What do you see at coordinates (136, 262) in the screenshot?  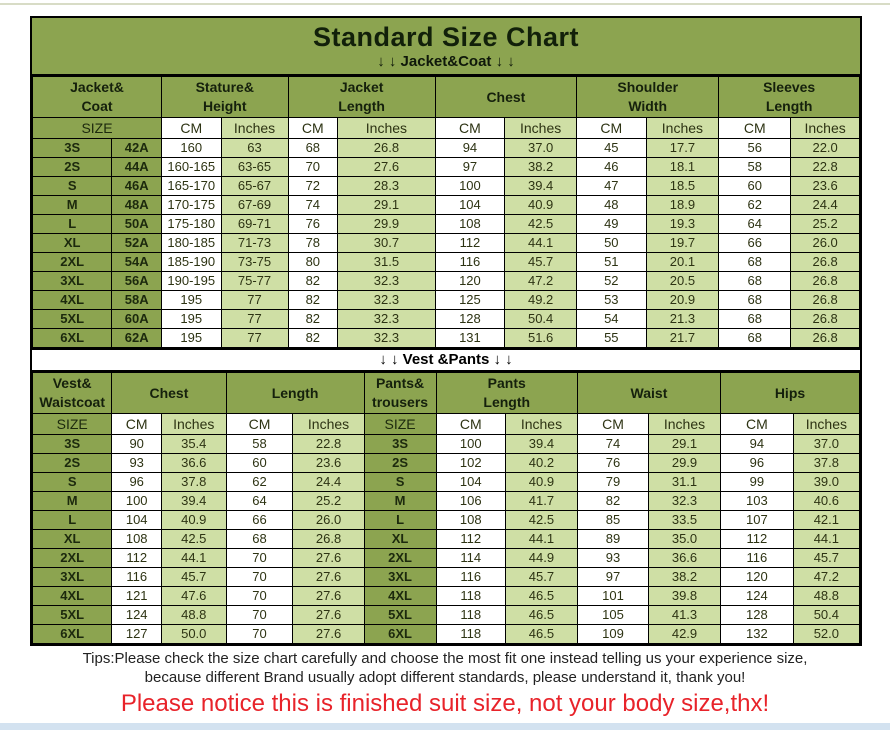 I see `size-cell: 54A` at bounding box center [136, 262].